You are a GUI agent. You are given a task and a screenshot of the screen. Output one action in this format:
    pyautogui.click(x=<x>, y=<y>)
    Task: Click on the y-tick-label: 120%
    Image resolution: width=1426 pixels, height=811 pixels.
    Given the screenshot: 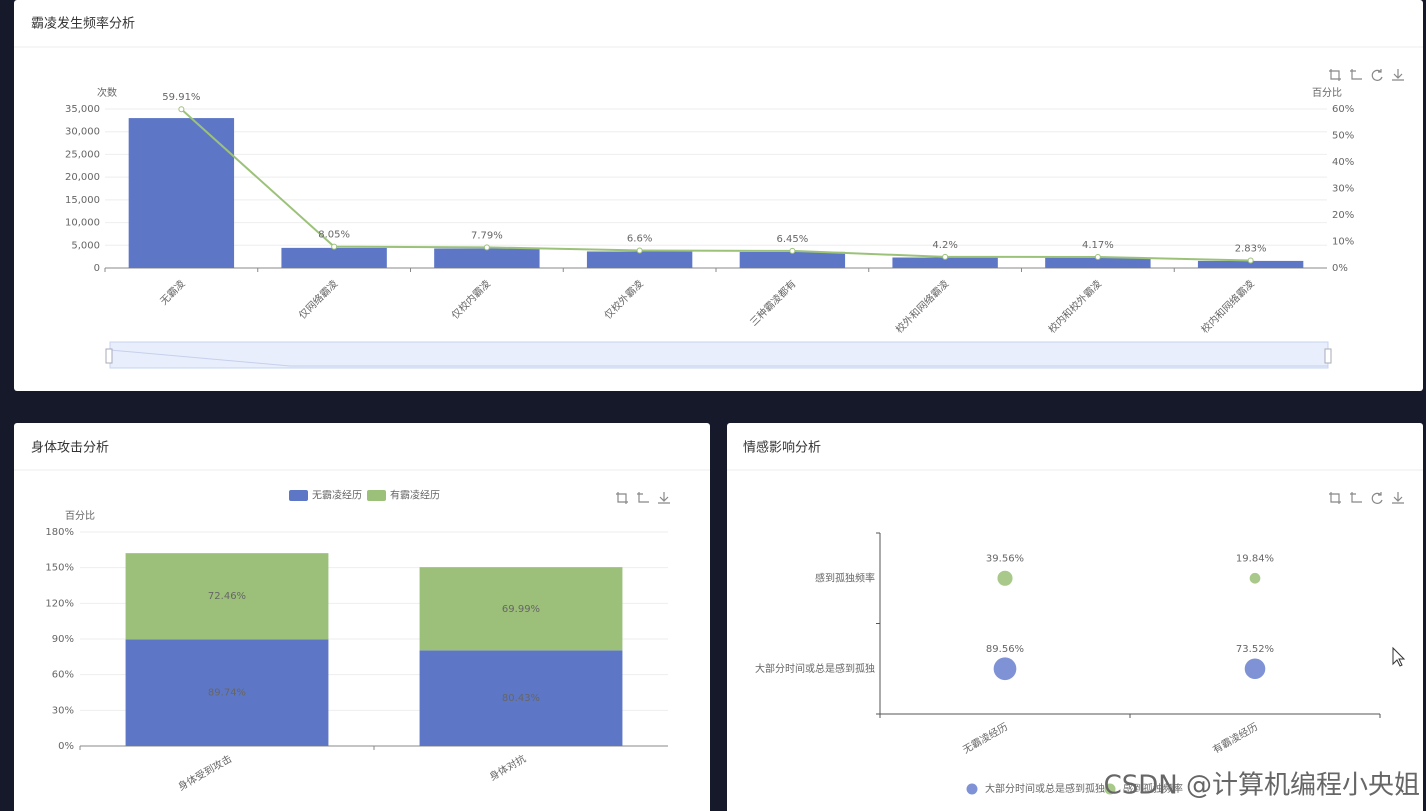 What is the action you would take?
    pyautogui.click(x=59, y=603)
    